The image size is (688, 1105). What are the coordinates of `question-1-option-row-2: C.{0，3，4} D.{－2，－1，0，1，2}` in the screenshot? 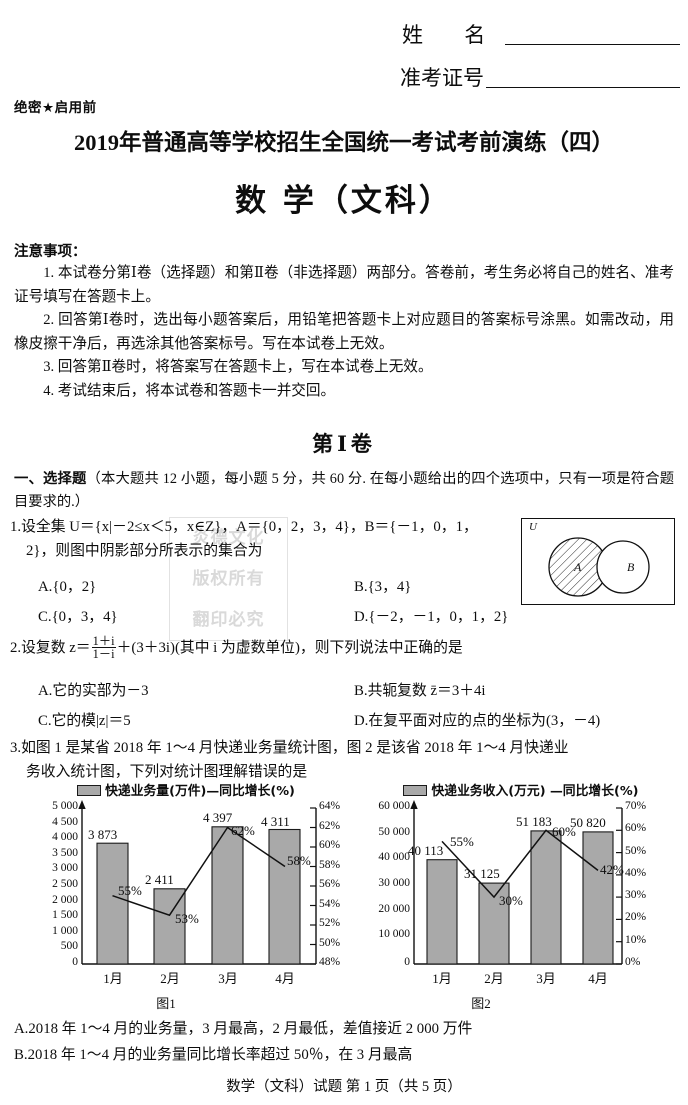 It's located at (345, 617).